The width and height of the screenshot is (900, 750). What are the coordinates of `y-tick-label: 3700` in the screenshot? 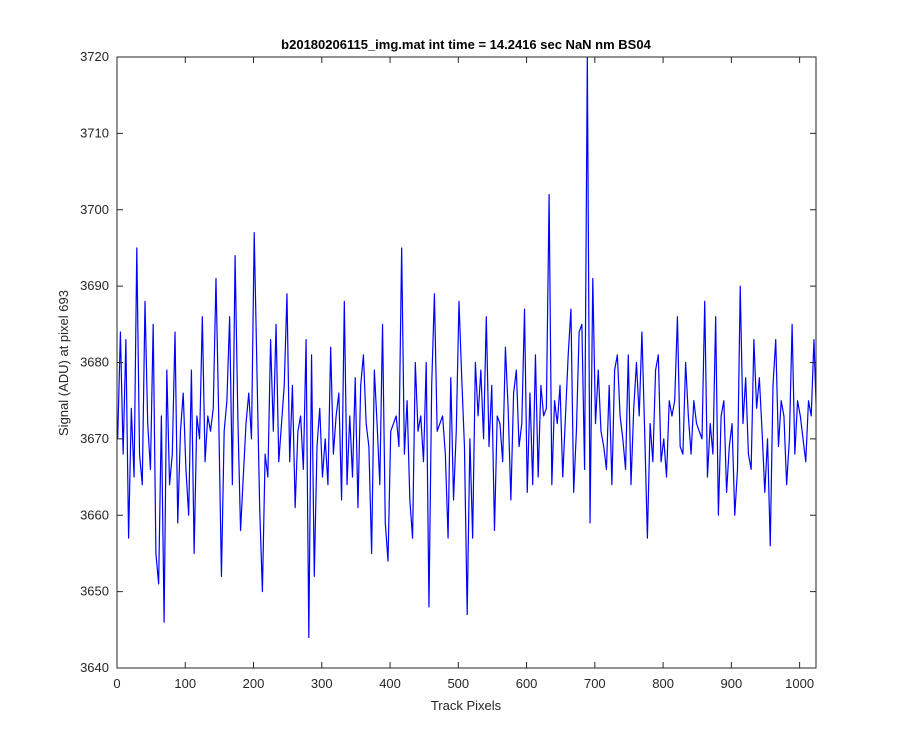 It's located at (94, 209).